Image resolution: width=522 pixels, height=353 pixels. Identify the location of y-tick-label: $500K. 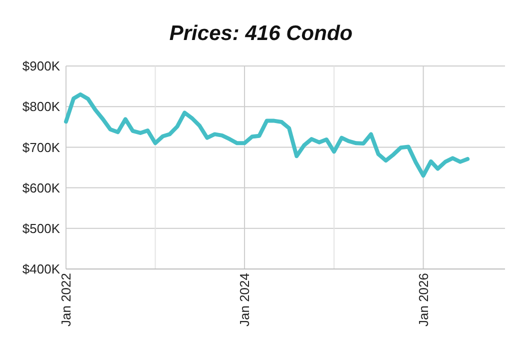
(41, 228).